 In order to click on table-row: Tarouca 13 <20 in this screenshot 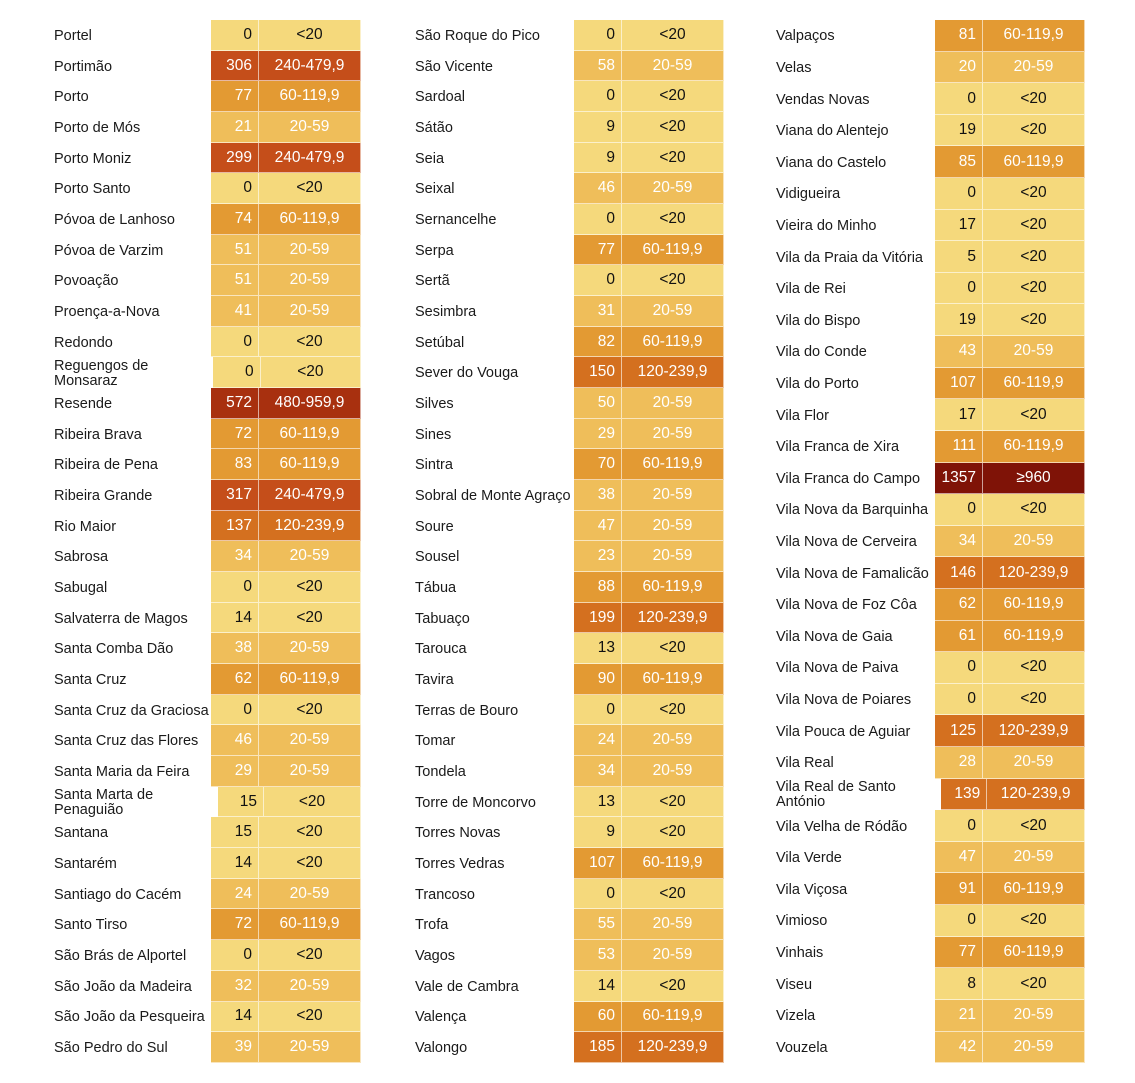, I will do `click(569, 649)`.